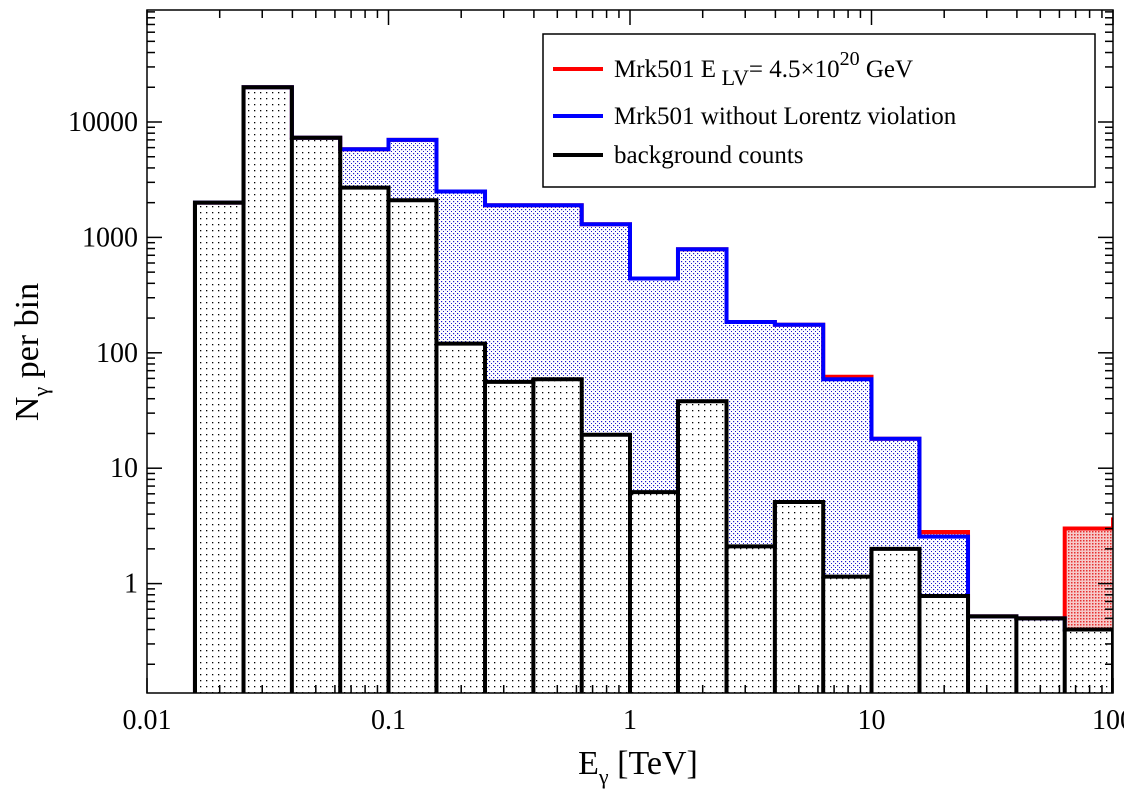  What do you see at coordinates (763, 69) in the screenshot?
I see `legend-label: Mrk501 E LV= 4.5×1020 GeV` at bounding box center [763, 69].